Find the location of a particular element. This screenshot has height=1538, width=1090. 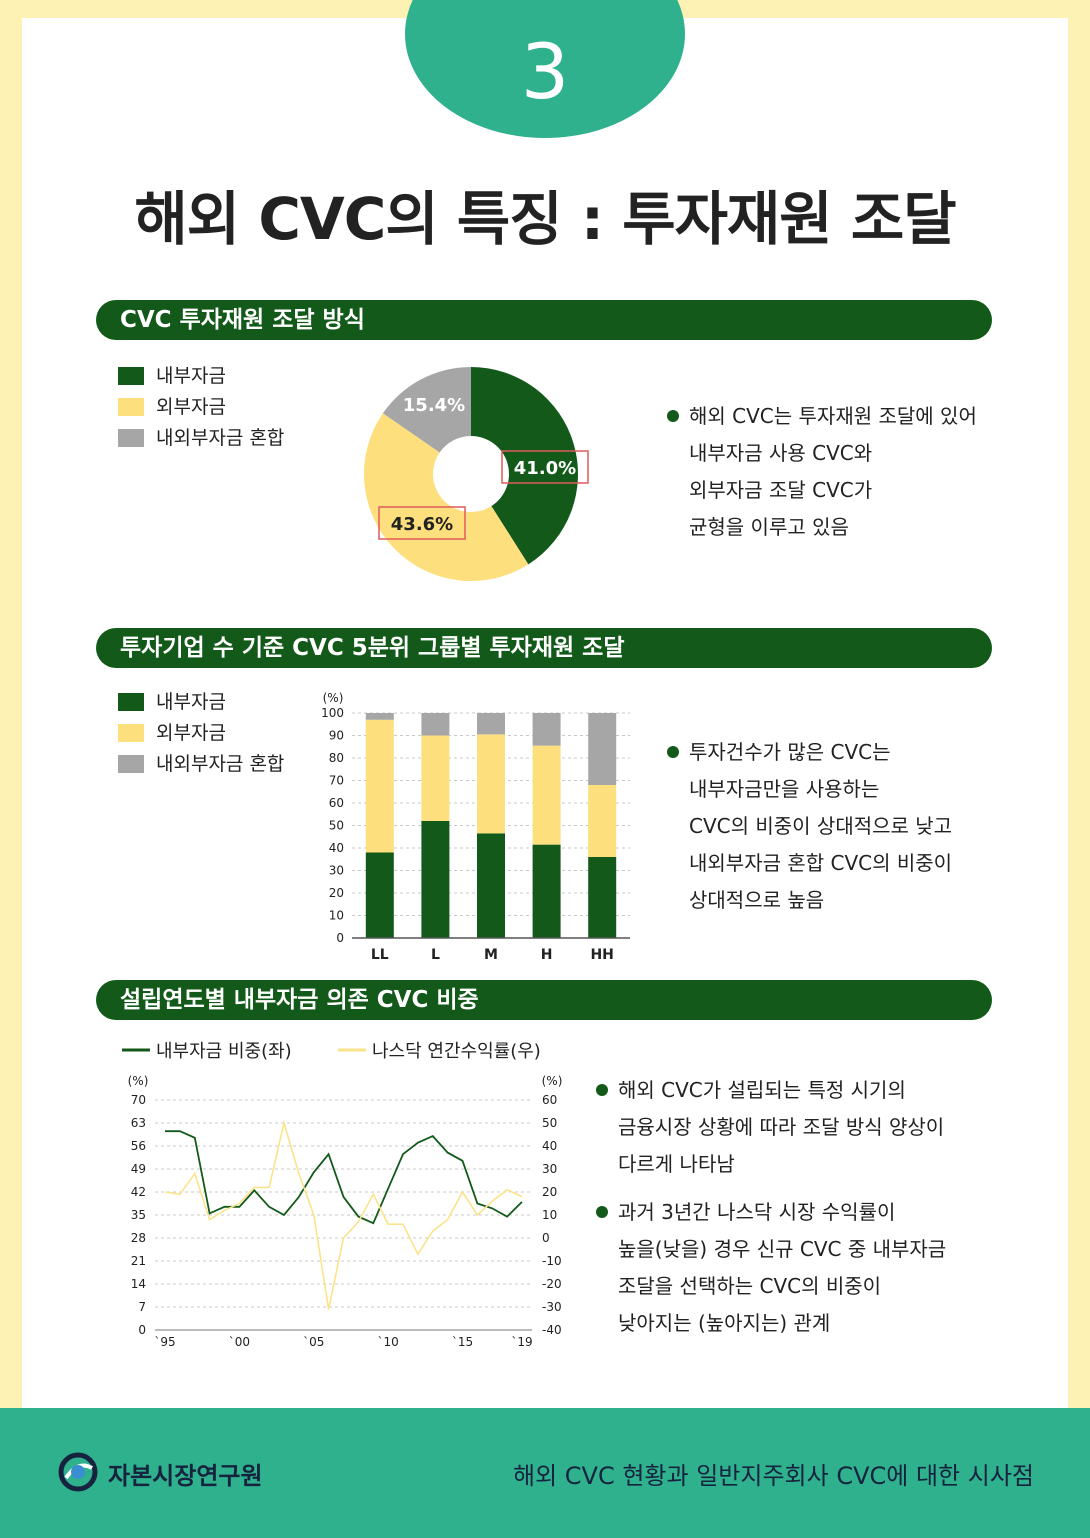

publication-title: 해외 CVC 현황과 일반지주회사 CVC에 대한 시사점 is located at coordinates (773, 1476).